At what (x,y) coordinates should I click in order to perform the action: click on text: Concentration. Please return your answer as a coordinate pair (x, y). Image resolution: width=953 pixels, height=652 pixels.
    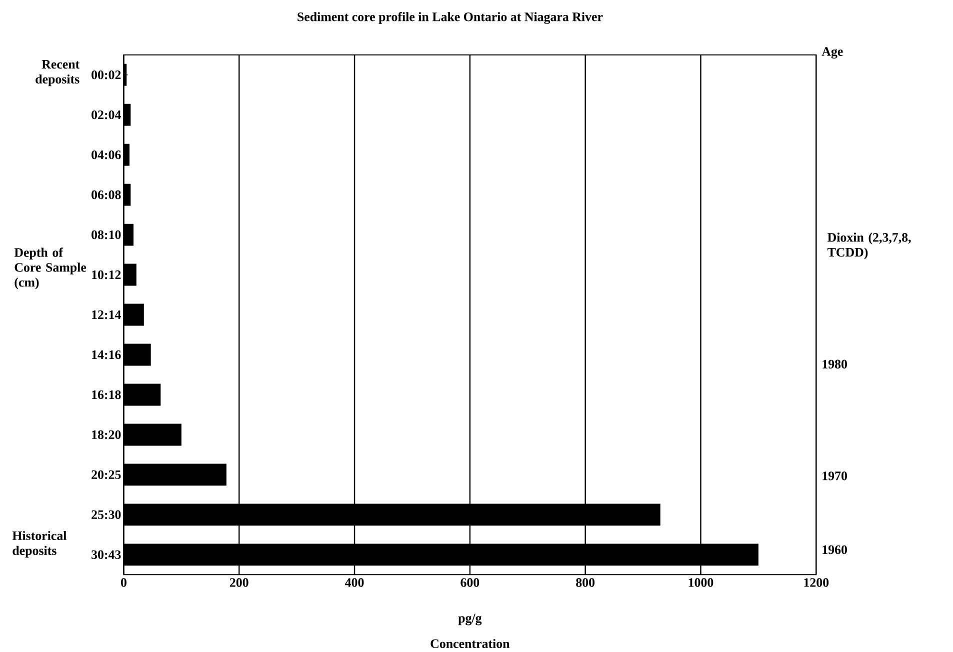
    Looking at the image, I should click on (470, 643).